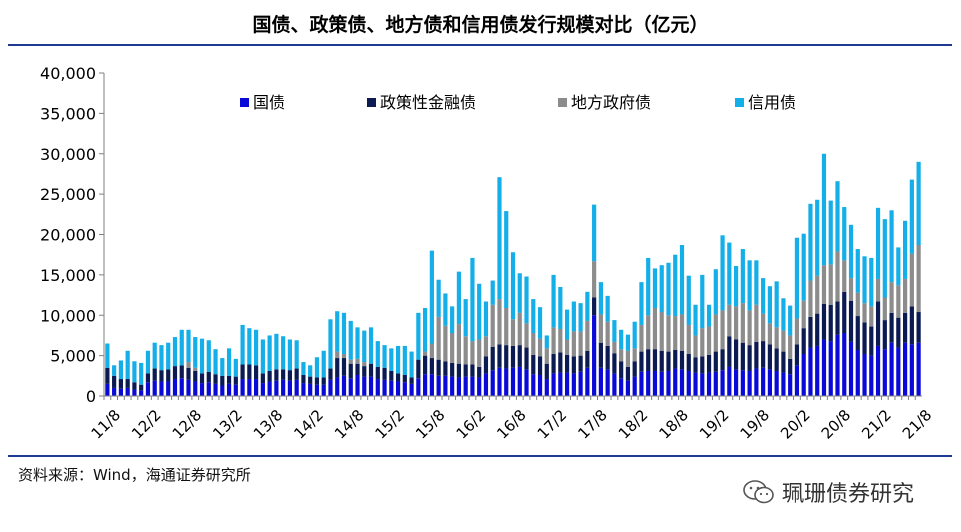 The image size is (961, 532). Describe the element at coordinates (480, 45) in the screenshot. I see `title-divider` at that location.